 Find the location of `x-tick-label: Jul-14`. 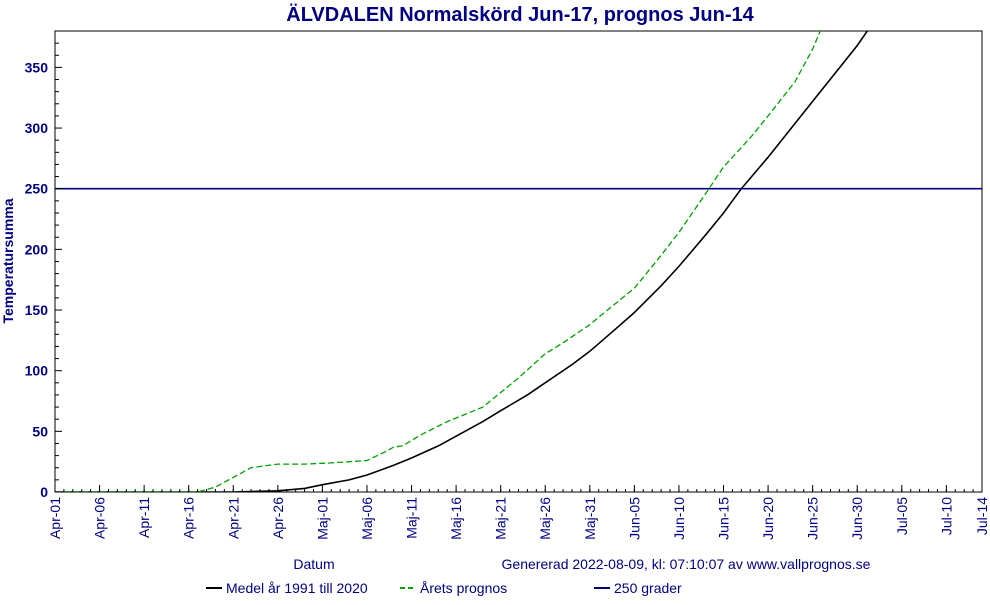

x-tick-label: Jul-14 is located at coordinates (982, 516).